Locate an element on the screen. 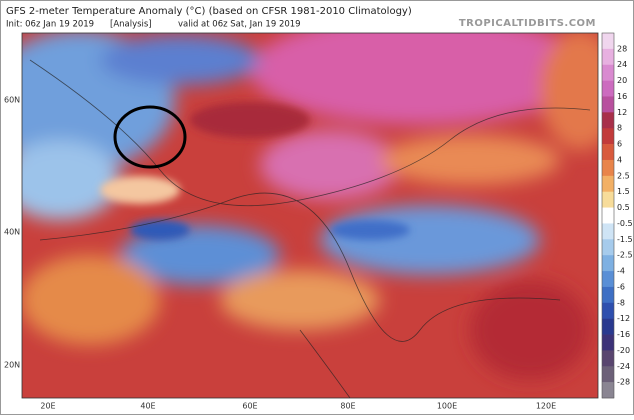  colorbar-label: -1.5 is located at coordinates (625, 239).